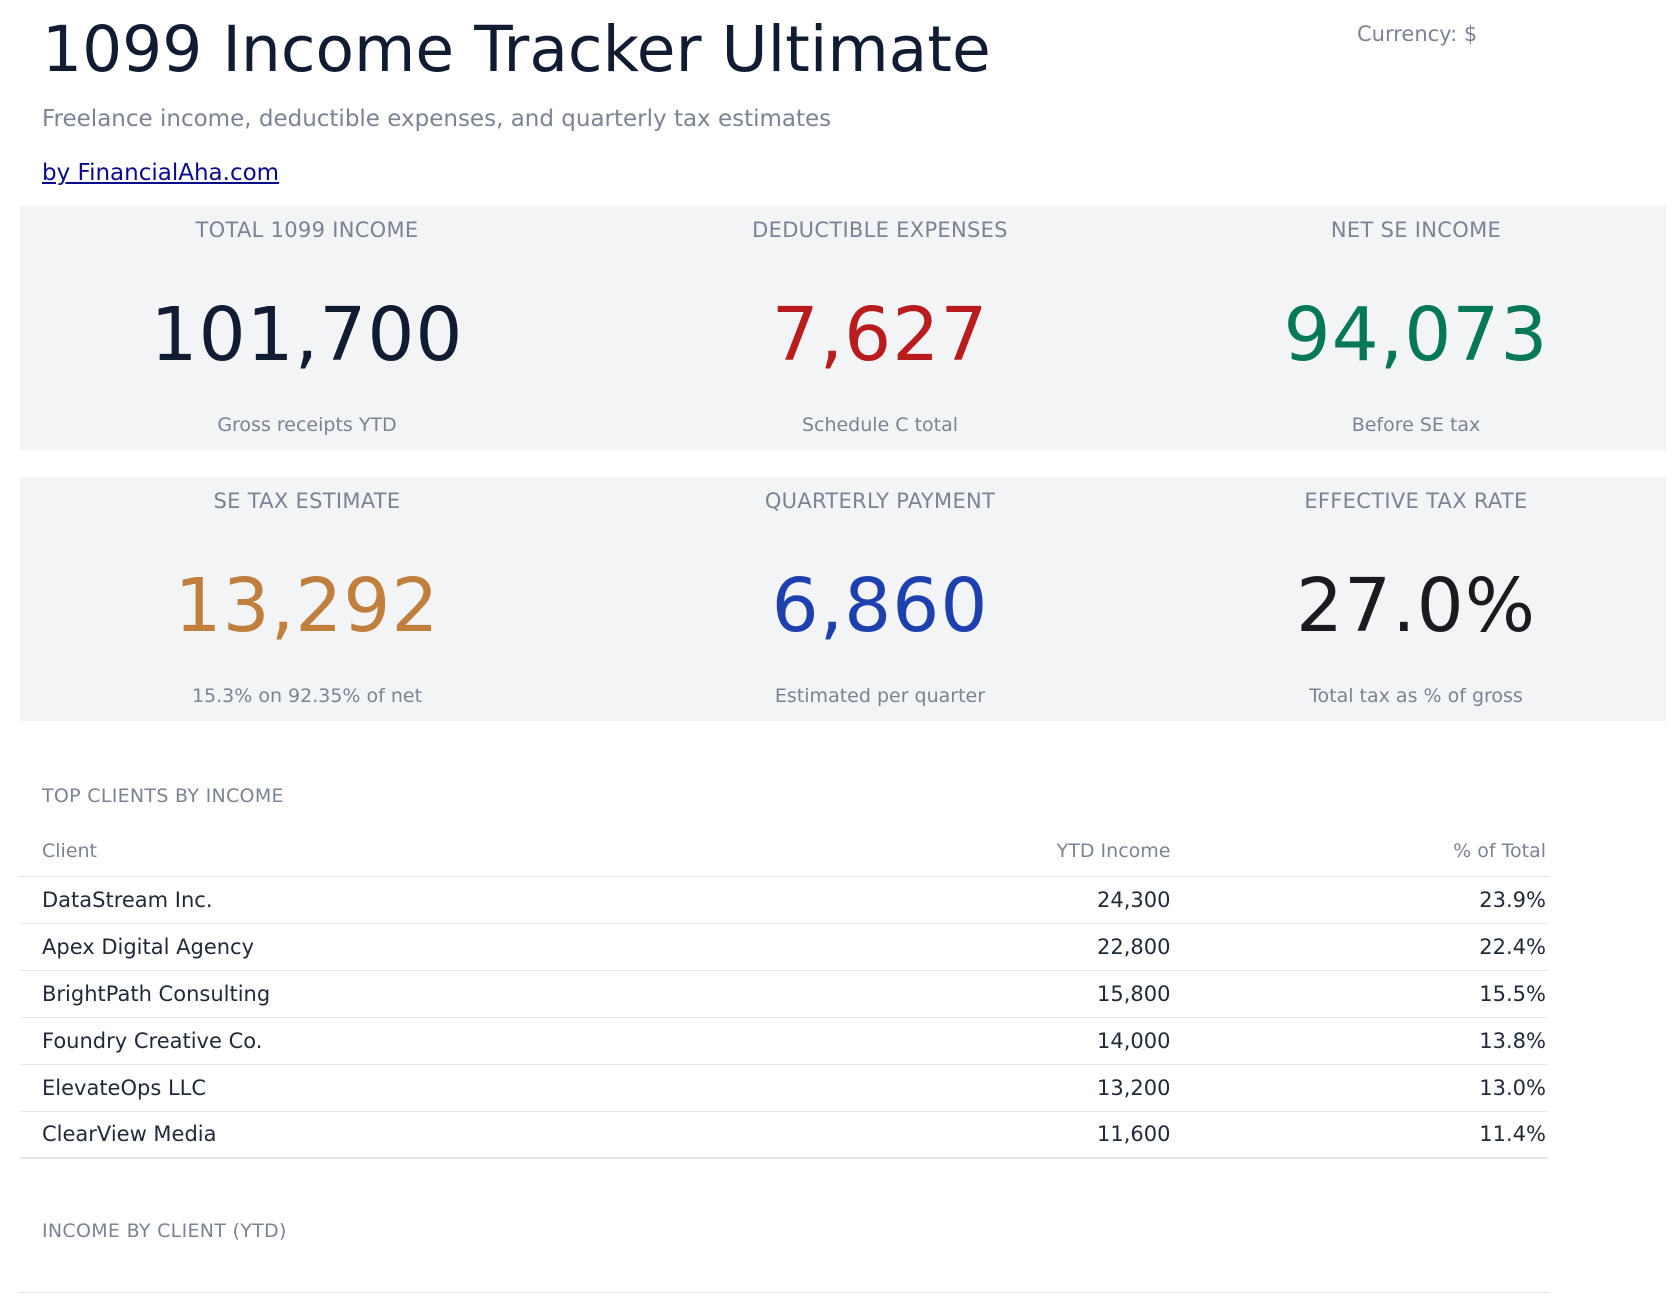 Image resolution: width=1676 pixels, height=1311 pixels. Describe the element at coordinates (880, 696) in the screenshot. I see `kpi-caption: Estimated per quarter` at that location.